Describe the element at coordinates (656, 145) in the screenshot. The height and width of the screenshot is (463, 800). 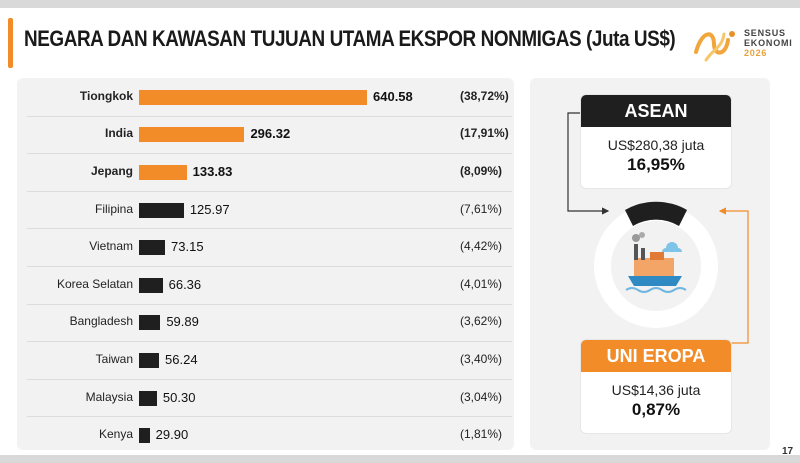
I see `asean-value: US$280,38 juta` at that location.